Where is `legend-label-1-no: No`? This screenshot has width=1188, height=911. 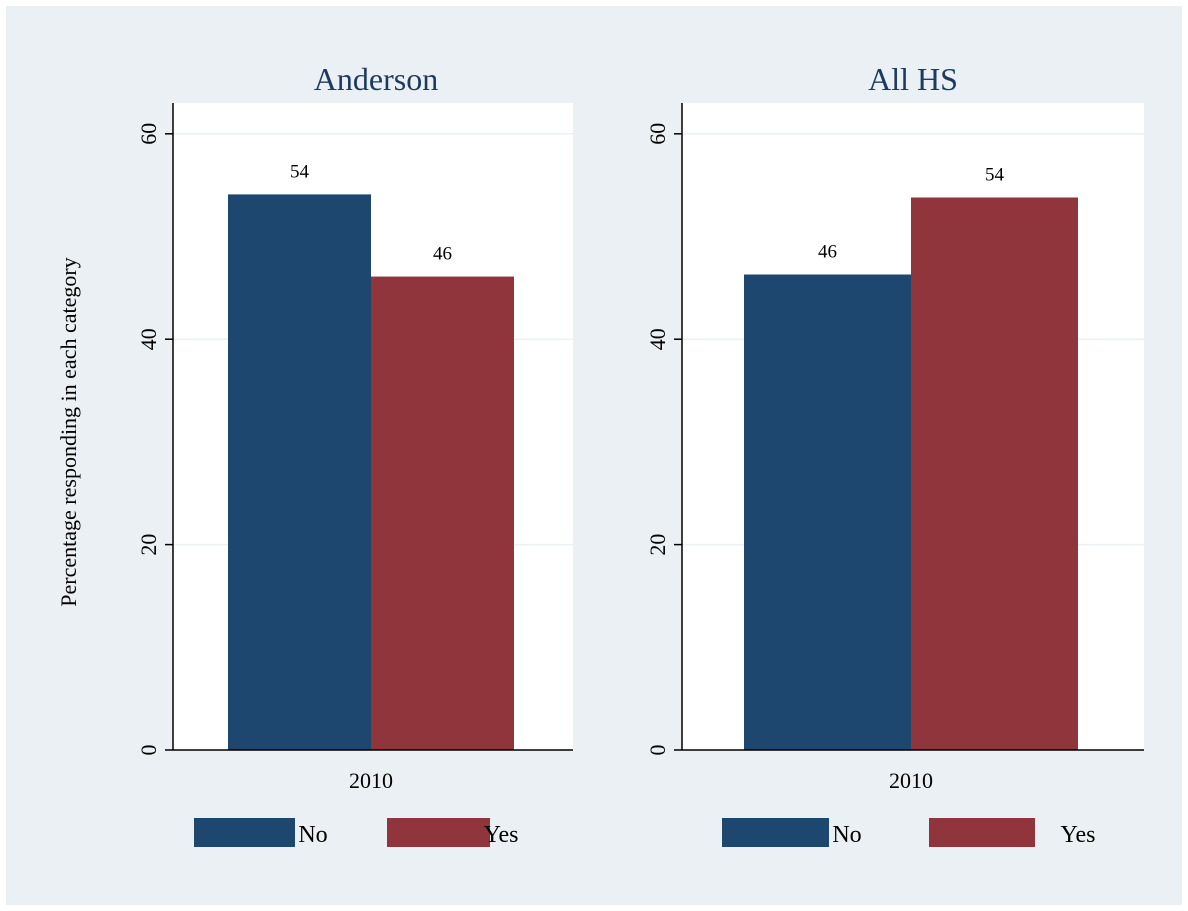 legend-label-1-no: No is located at coordinates (312, 835).